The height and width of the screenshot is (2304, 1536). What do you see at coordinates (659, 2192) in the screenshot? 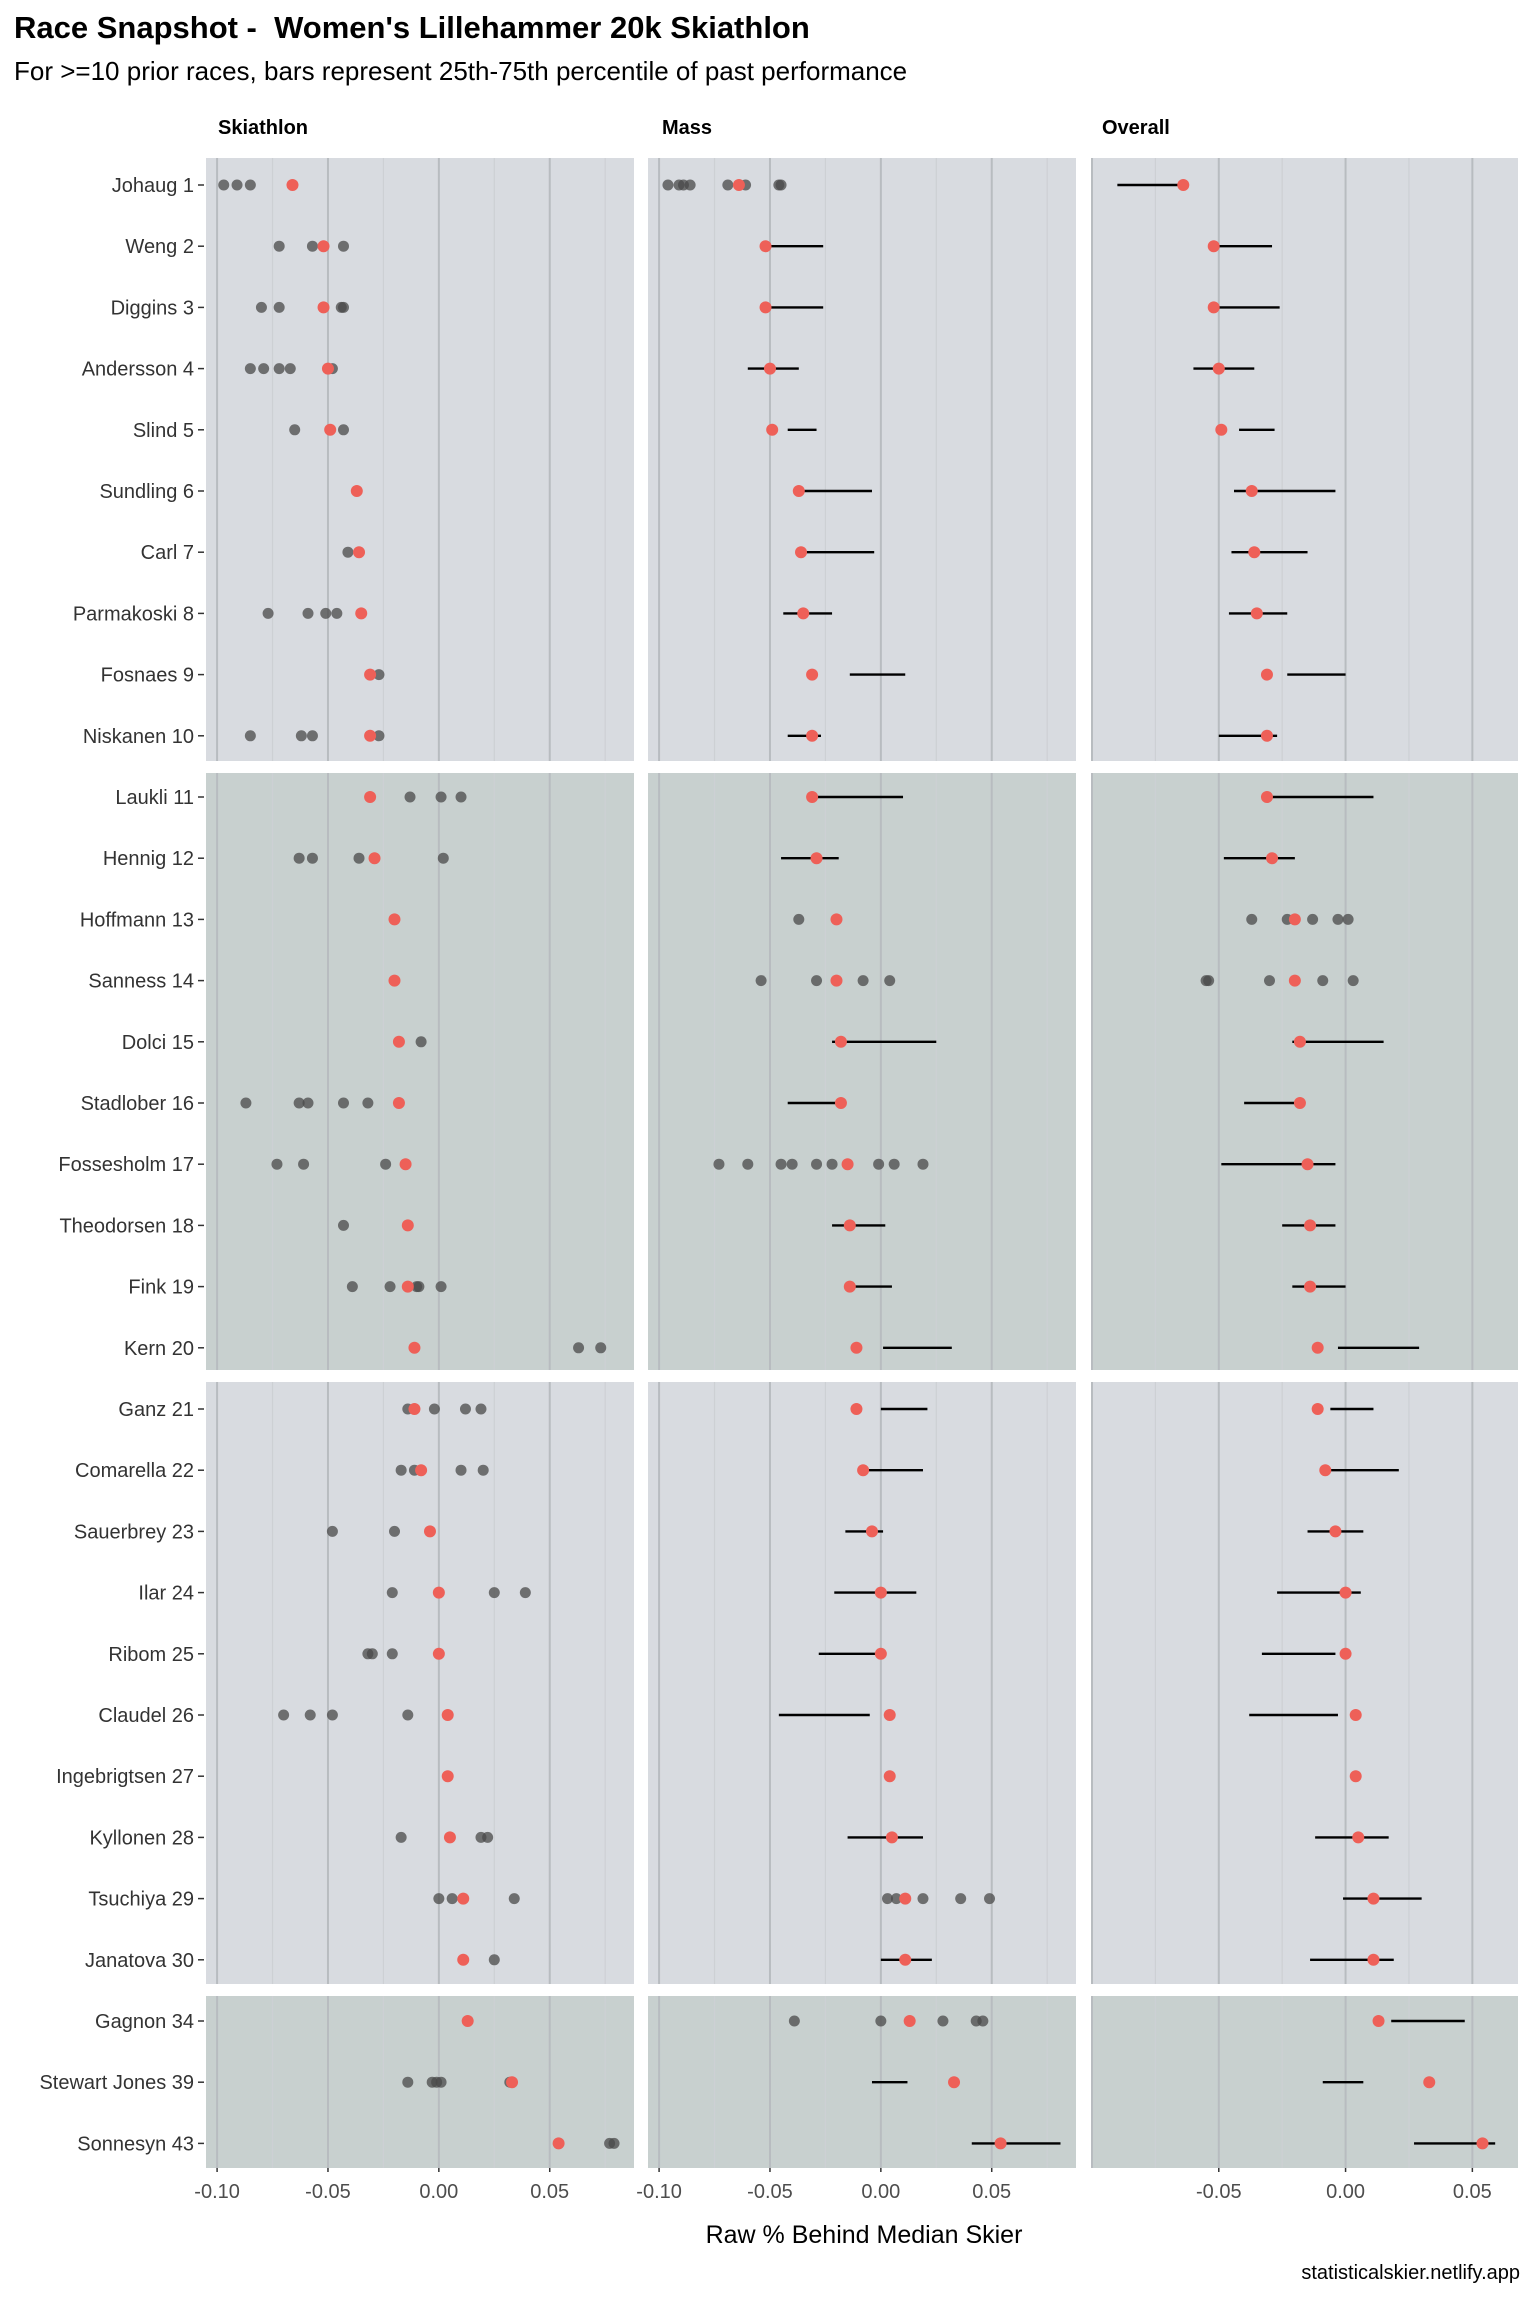
I see `x-tick-label: -0.10` at bounding box center [659, 2192].